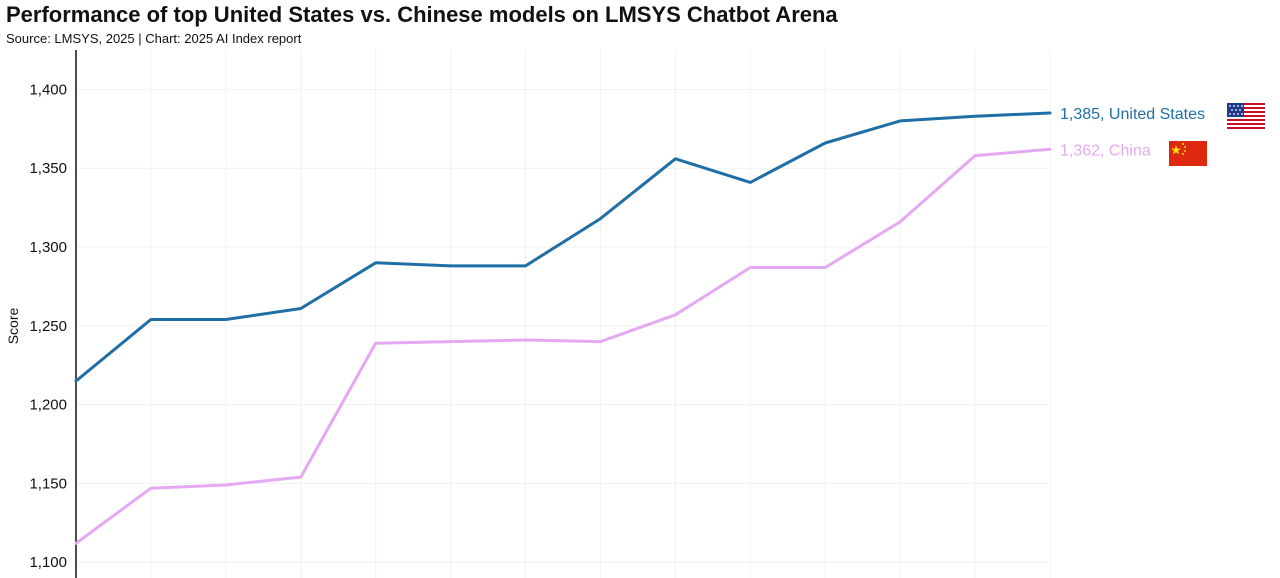 The width and height of the screenshot is (1280, 578). Describe the element at coordinates (48, 247) in the screenshot. I see `y-tick-label: 1,300` at that location.